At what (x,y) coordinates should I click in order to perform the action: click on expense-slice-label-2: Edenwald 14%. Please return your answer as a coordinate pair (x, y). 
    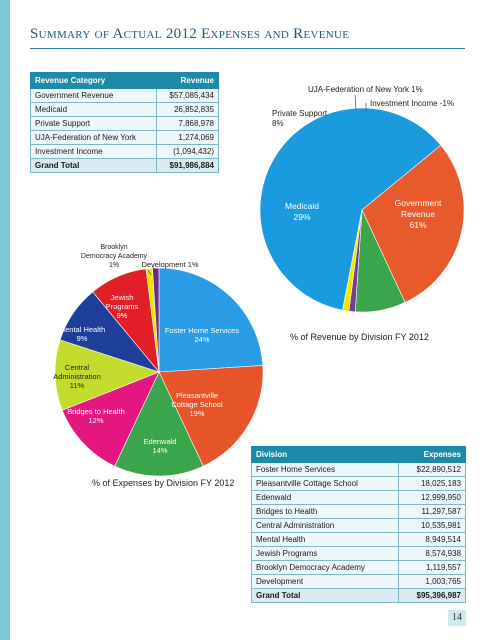
    Looking at the image, I should click on (160, 446).